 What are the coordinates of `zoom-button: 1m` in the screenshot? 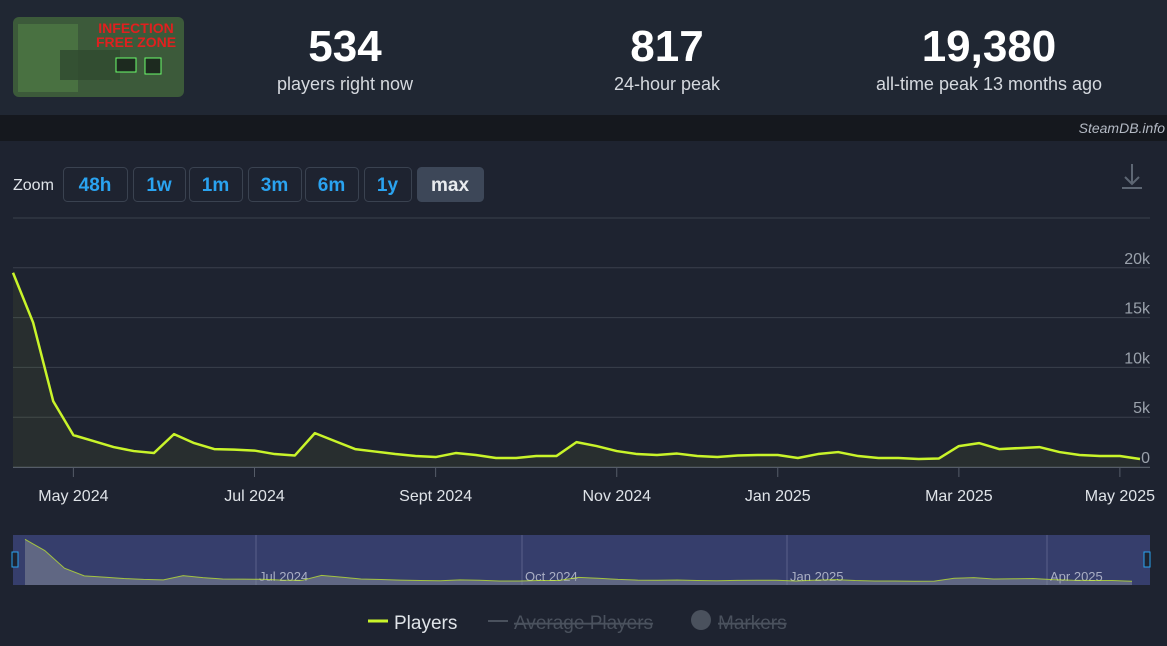 It's located at (216, 184).